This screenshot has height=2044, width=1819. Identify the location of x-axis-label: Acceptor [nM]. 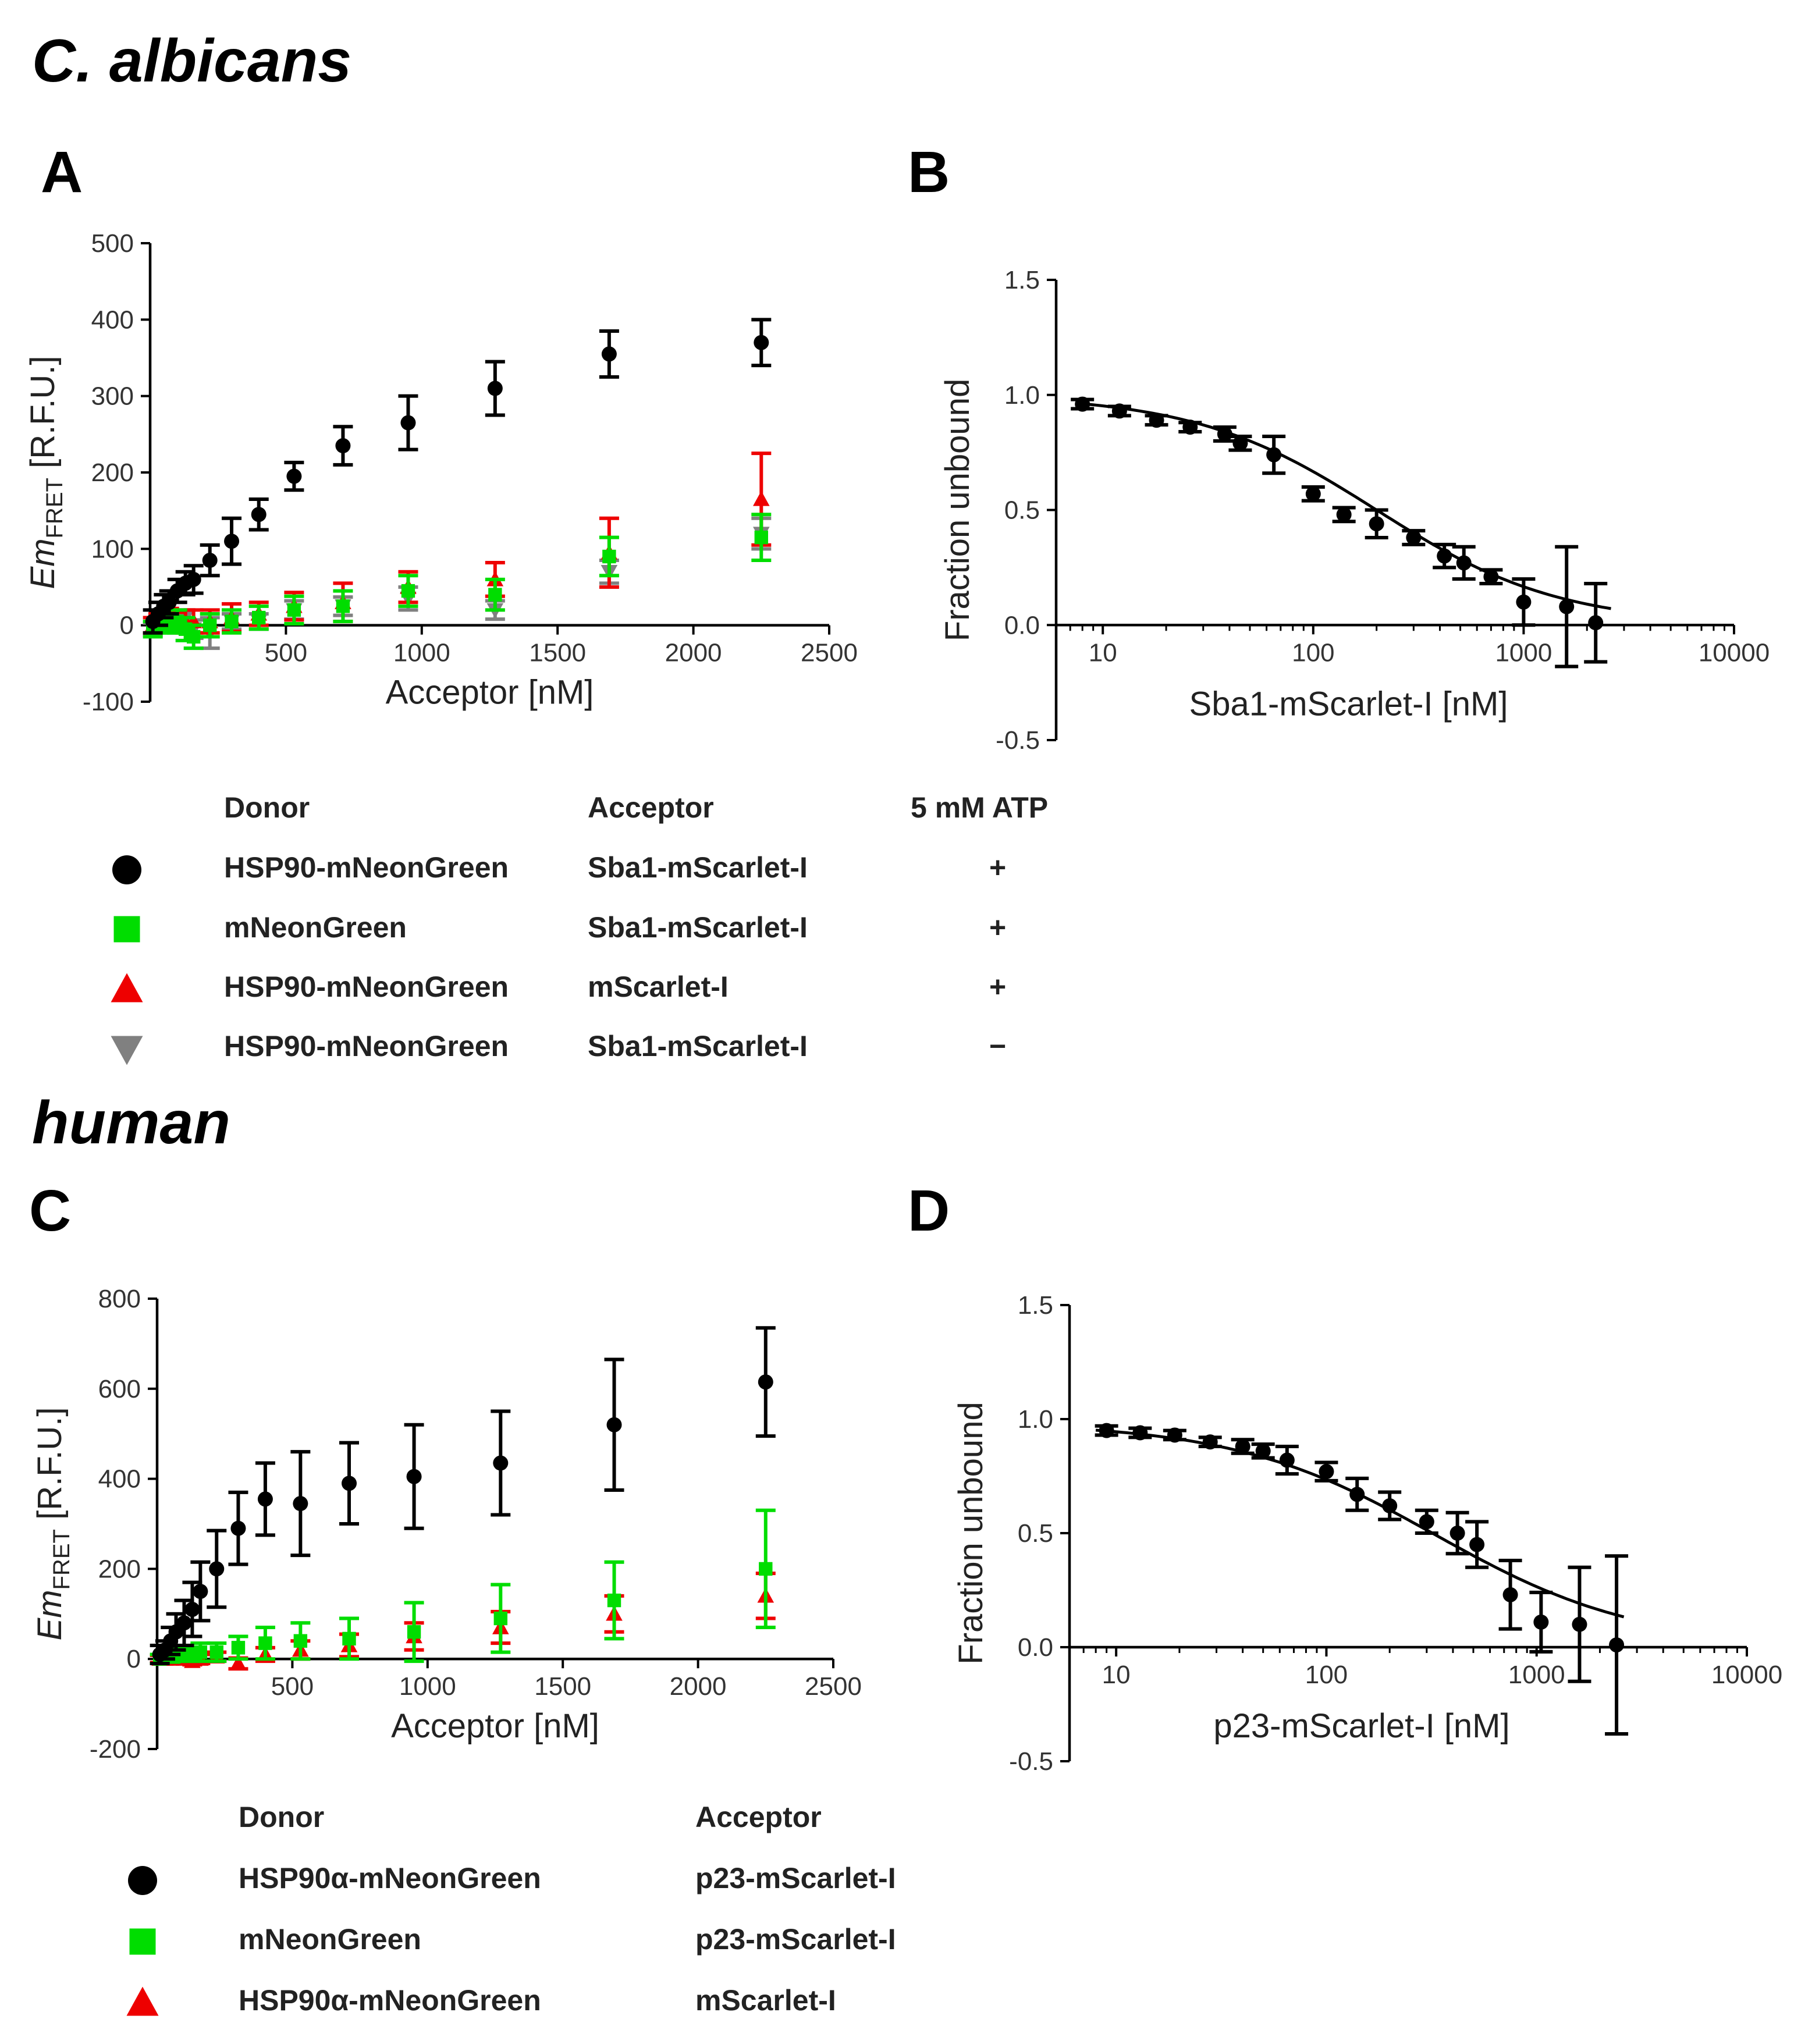
(495, 1726).